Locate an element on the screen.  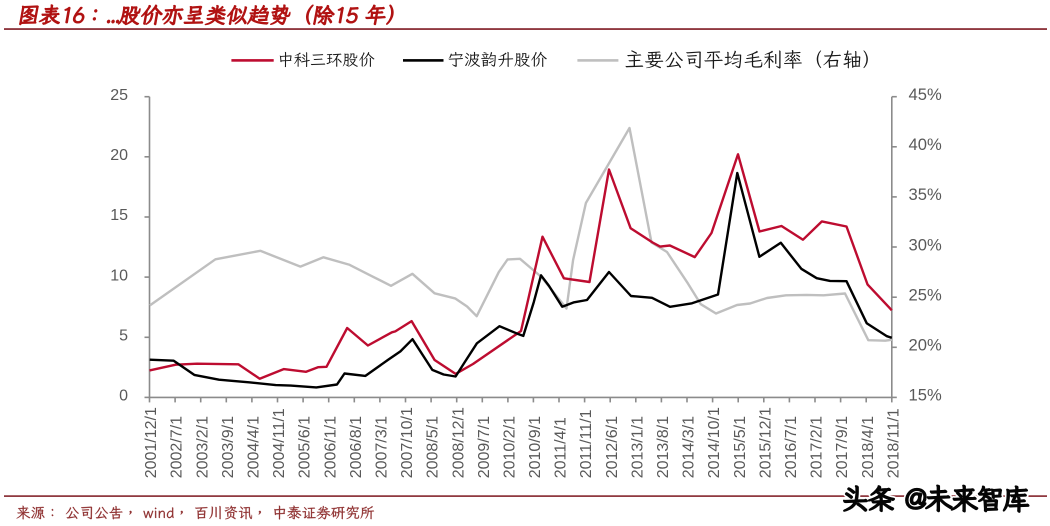
svg-text: 2005/6/1 is located at coordinates (305, 447).